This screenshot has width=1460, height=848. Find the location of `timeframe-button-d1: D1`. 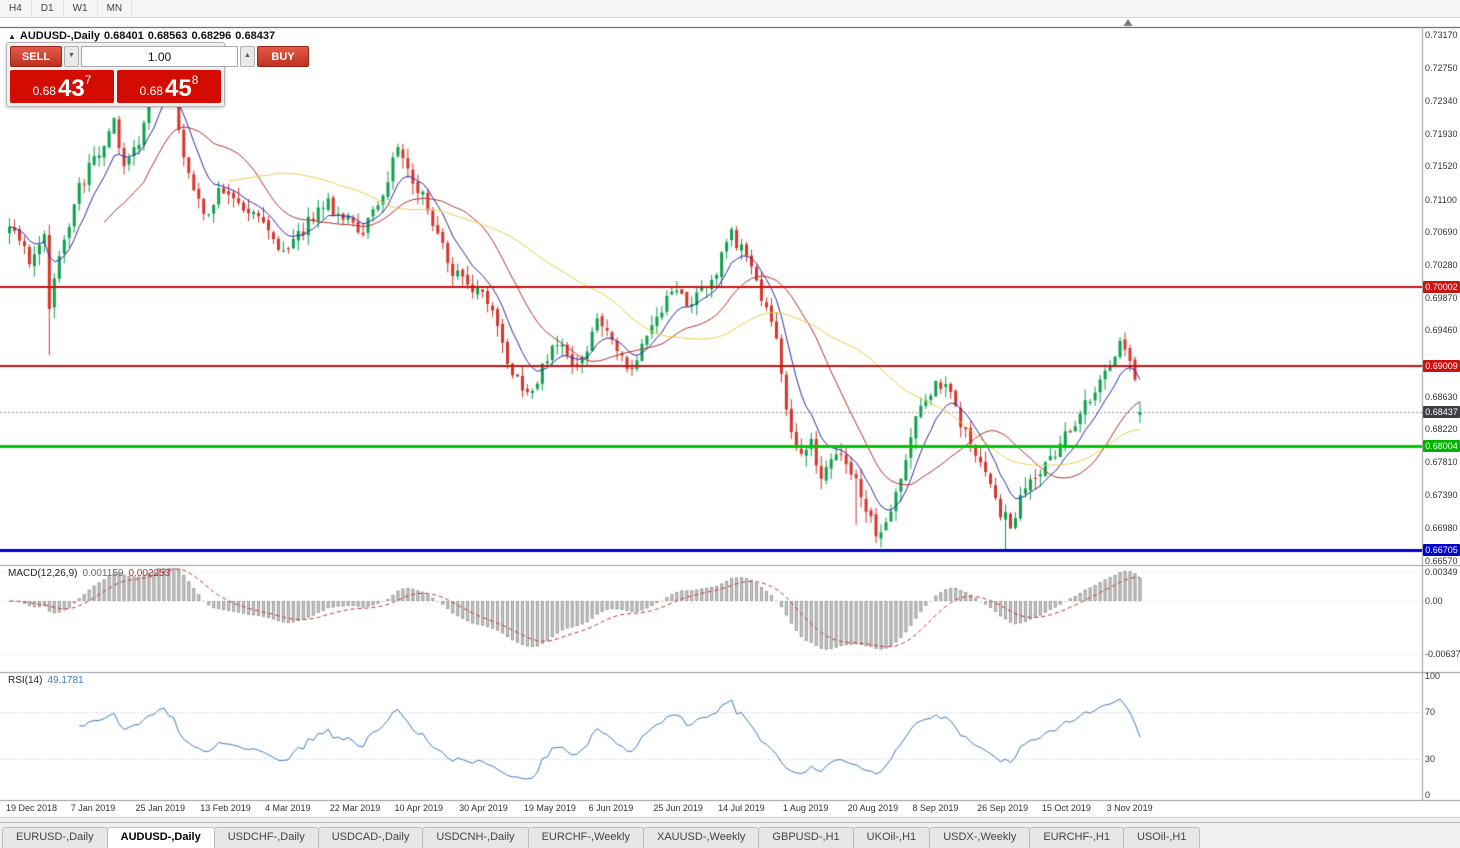

timeframe-button-d1: D1 is located at coordinates (48, 8).